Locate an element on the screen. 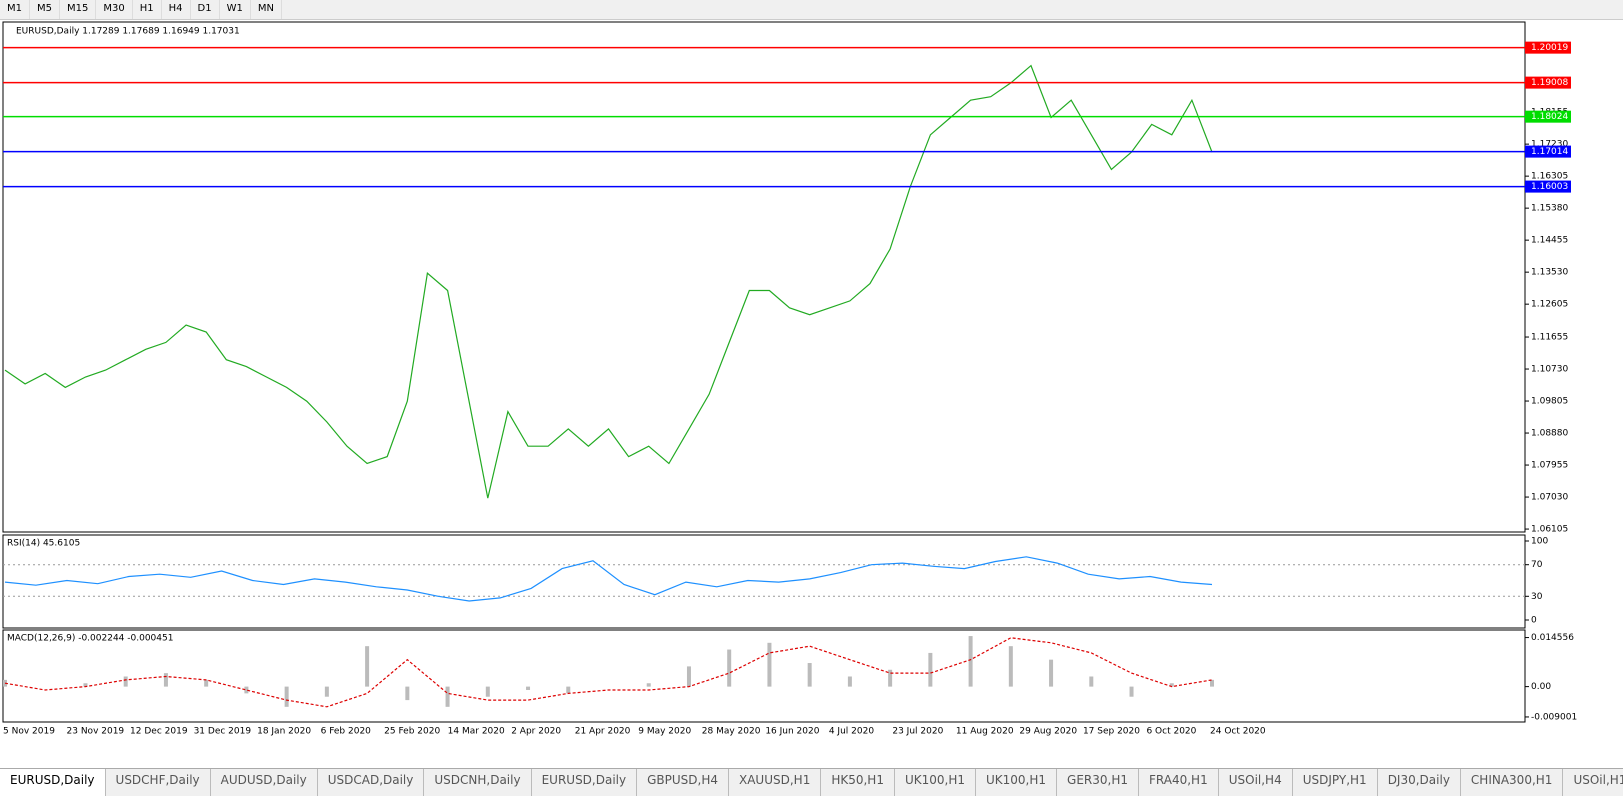 The width and height of the screenshot is (1623, 796). x-tick-label: 25 Feb 2020 is located at coordinates (412, 732).